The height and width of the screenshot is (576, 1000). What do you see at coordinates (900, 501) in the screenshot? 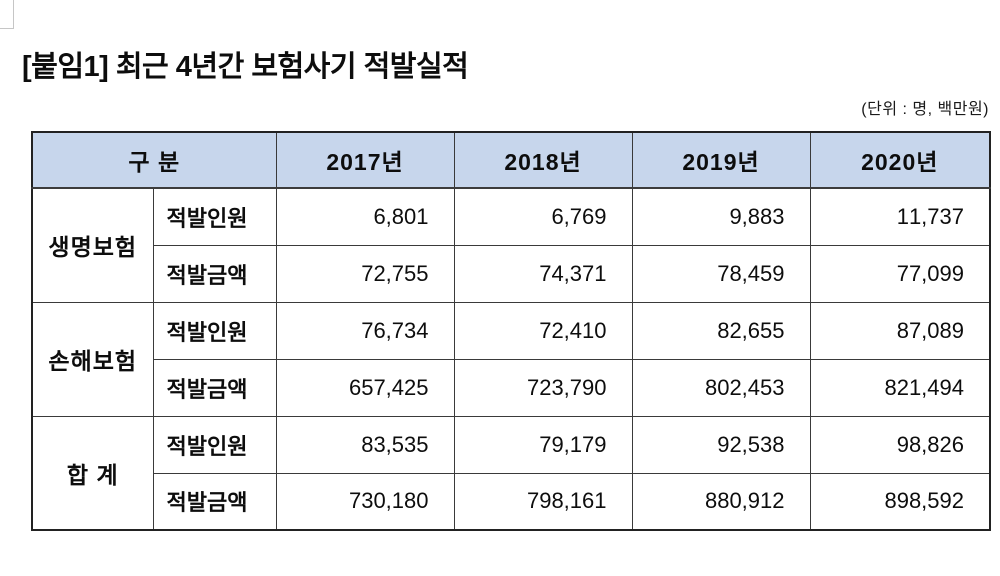
I see `value-cell: 898,592` at bounding box center [900, 501].